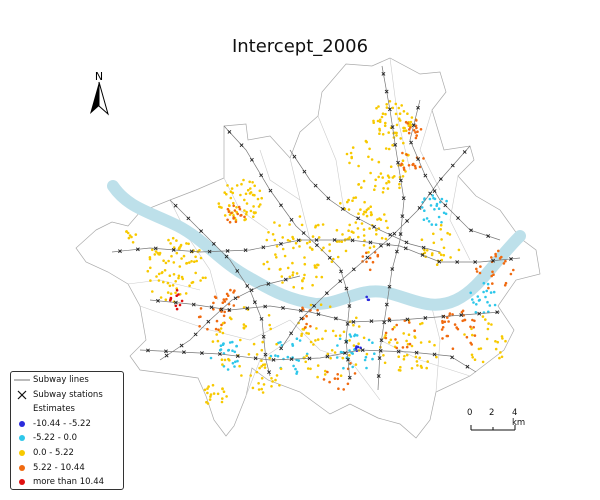 The height and width of the screenshot is (500, 600). What do you see at coordinates (325, 311) in the screenshot?
I see `subway-line` at bounding box center [325, 311].